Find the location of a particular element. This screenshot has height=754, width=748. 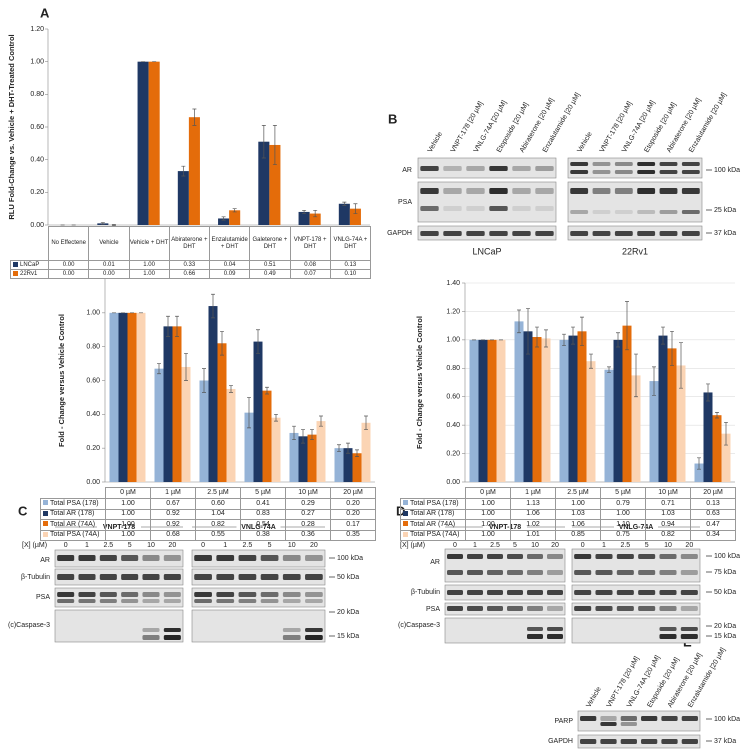

legend-cell: 22Rv1 is located at coordinates (29, 274).